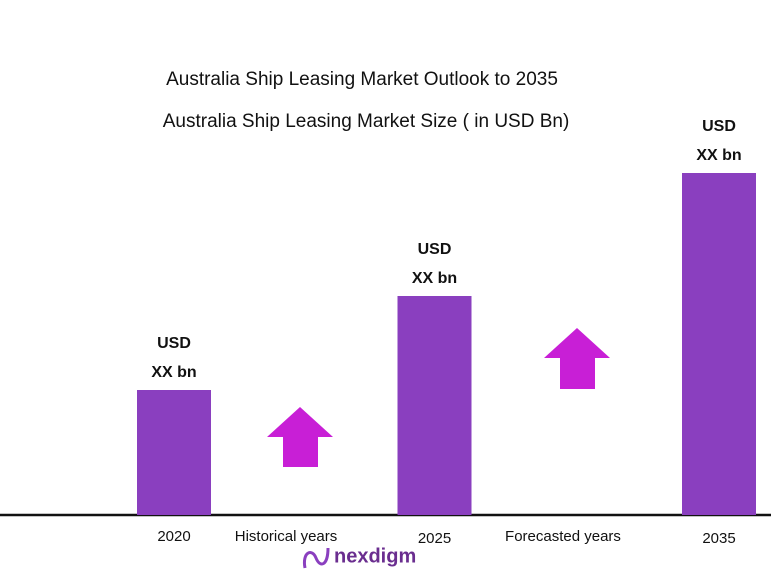 This screenshot has width=771, height=580. Describe the element at coordinates (375, 556) in the screenshot. I see `logo: nexdigm` at that location.